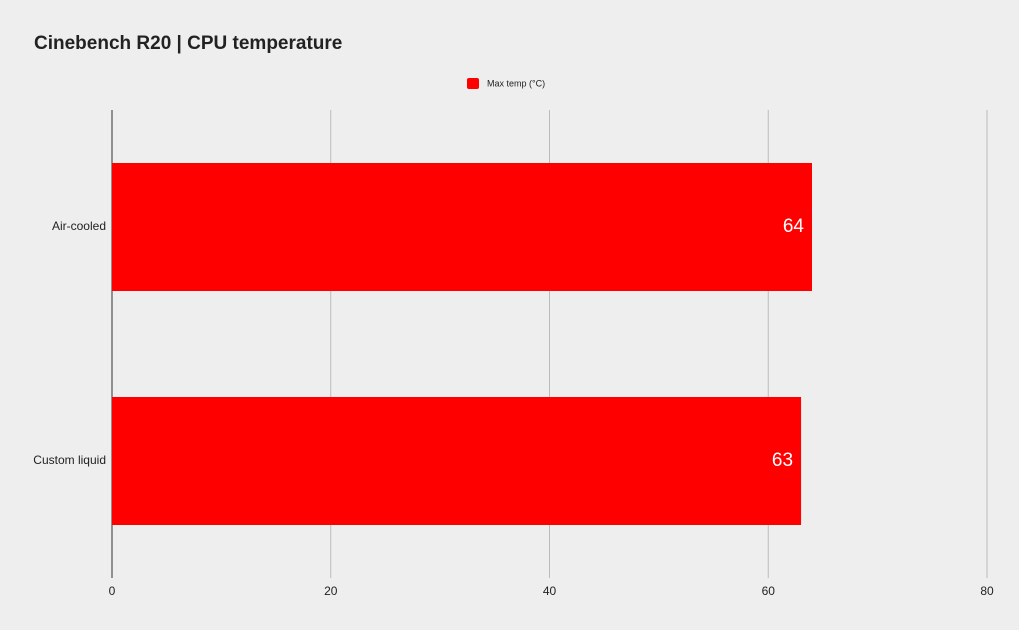 This screenshot has width=1019, height=630. Describe the element at coordinates (769, 591) in the screenshot. I see `x-tick-label: 60` at that location.